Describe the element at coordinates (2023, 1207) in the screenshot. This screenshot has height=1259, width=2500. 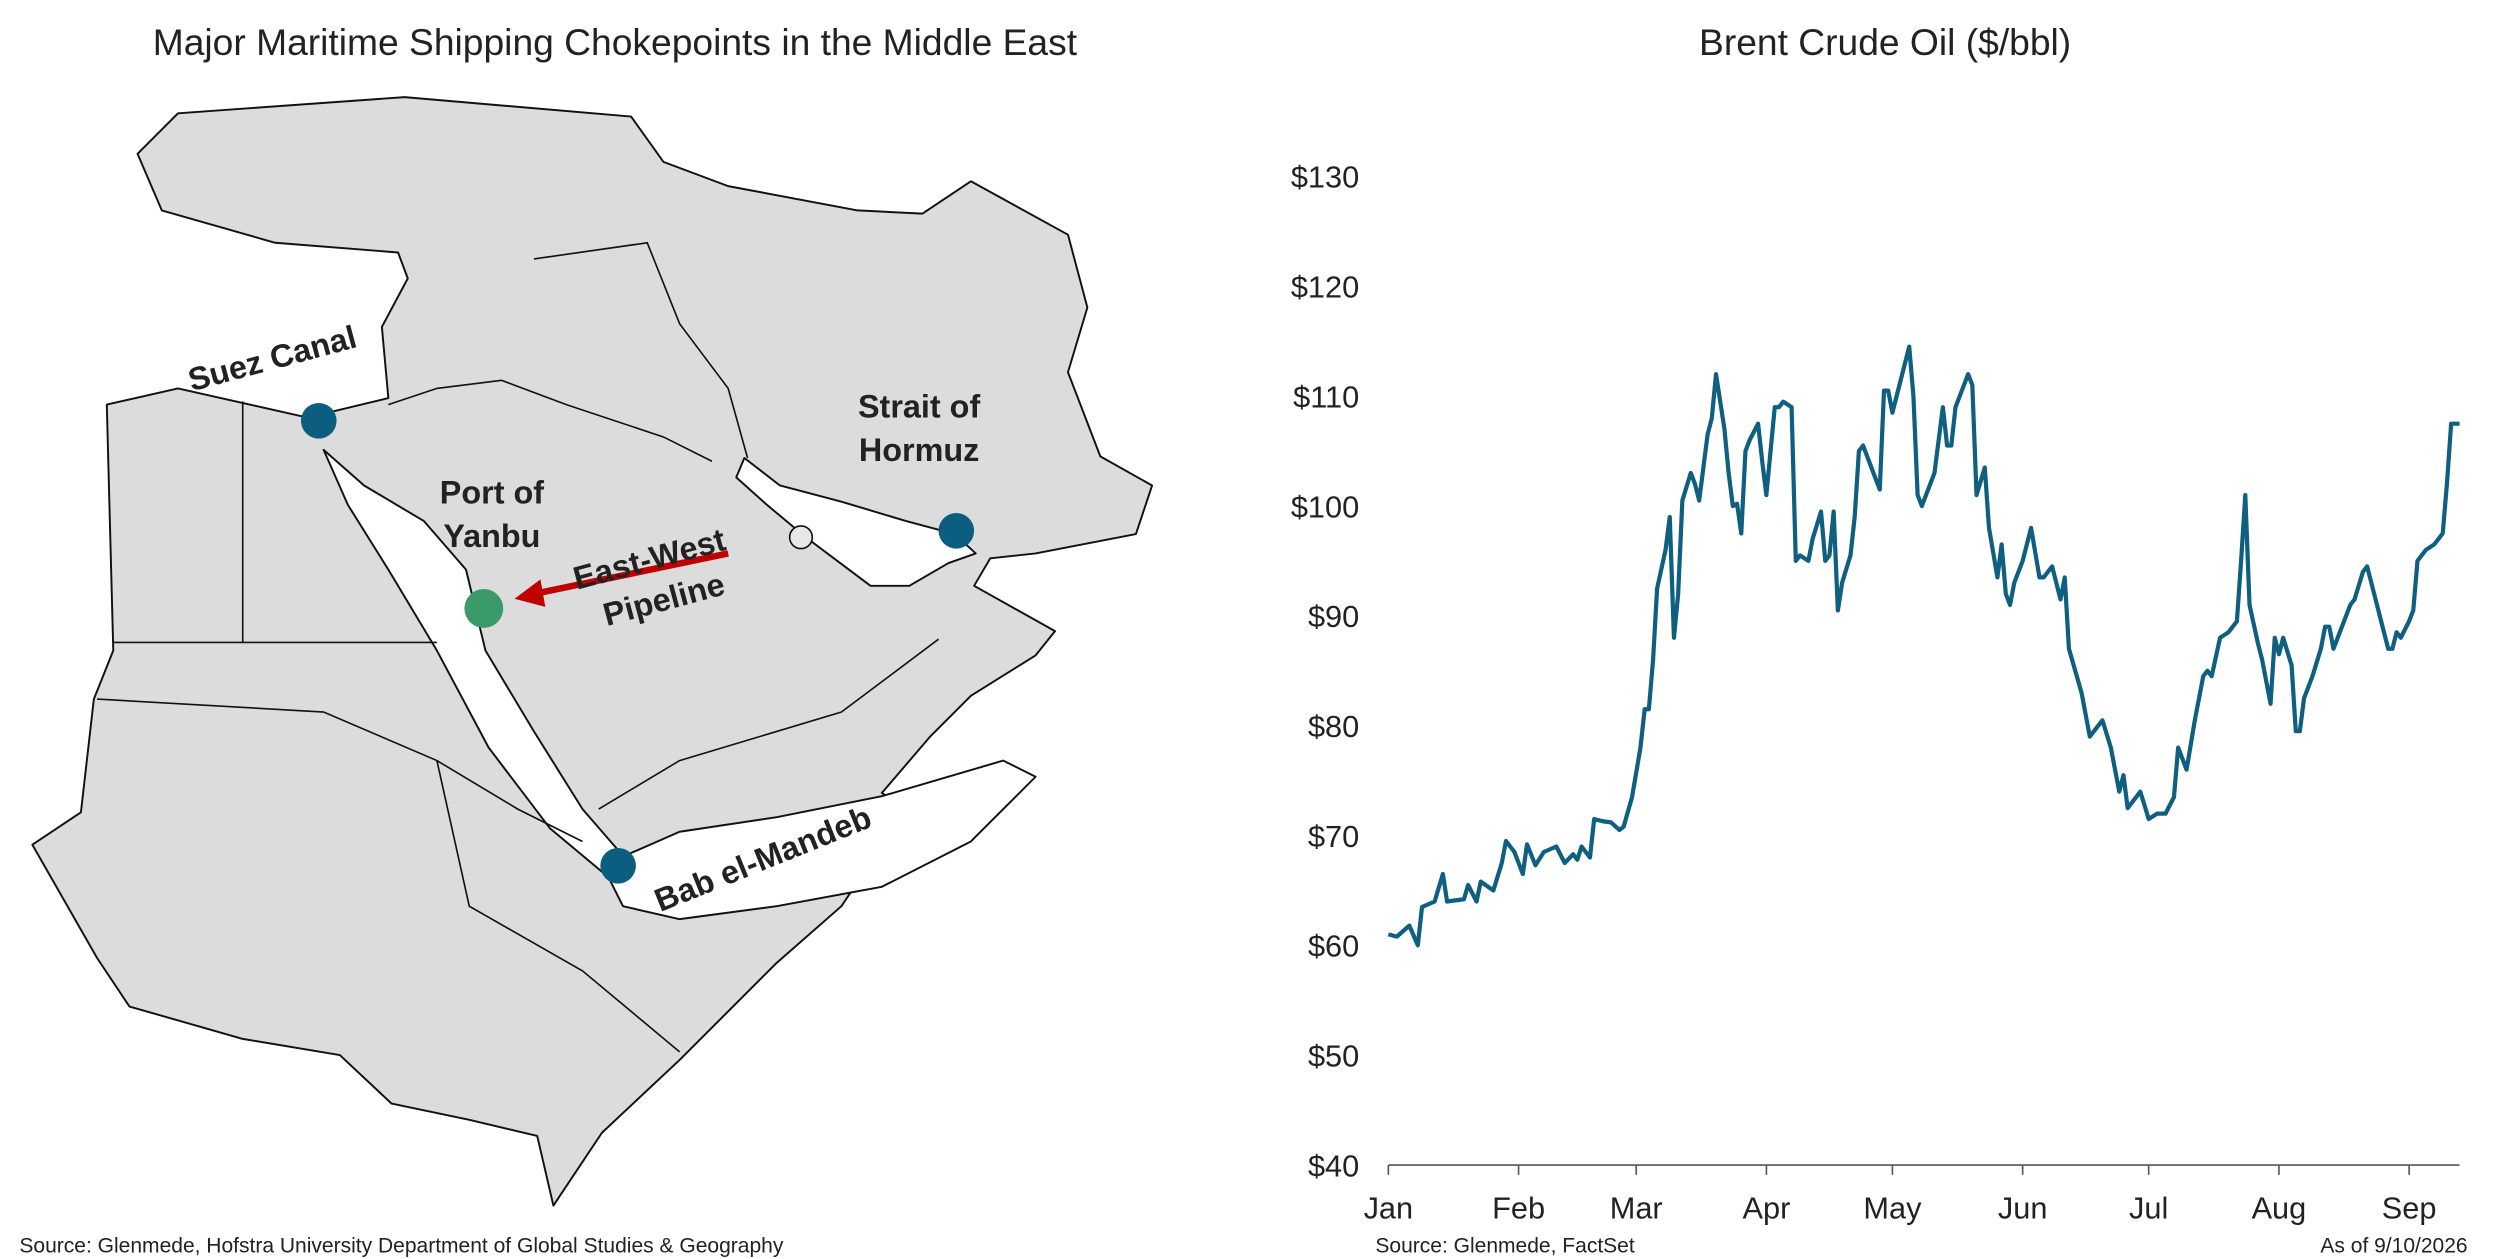
I see `x-tick-label: Jun` at that location.